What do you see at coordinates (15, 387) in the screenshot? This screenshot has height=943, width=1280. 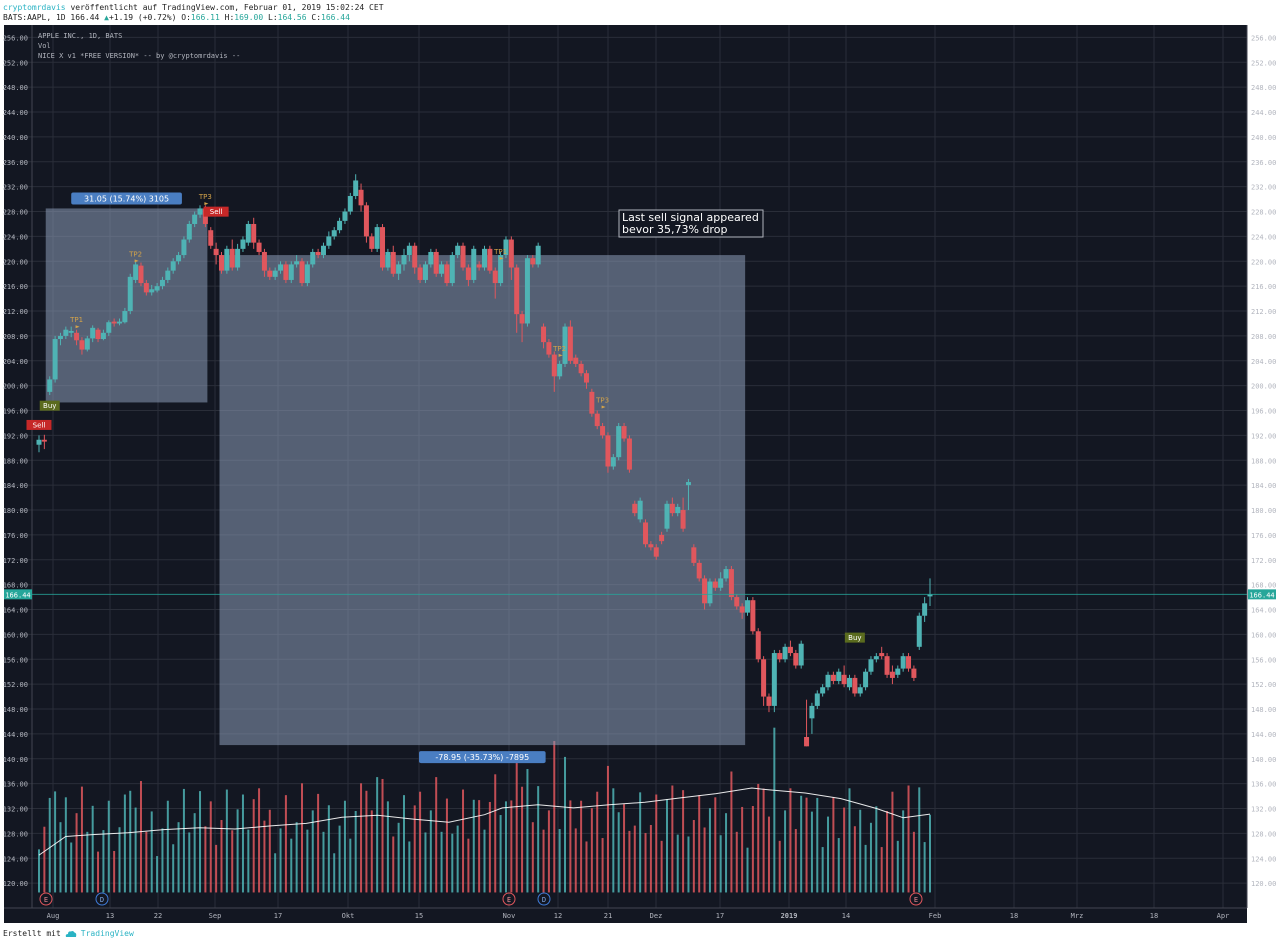 I see `y-tick-label-left: 200.00` at bounding box center [15, 387].